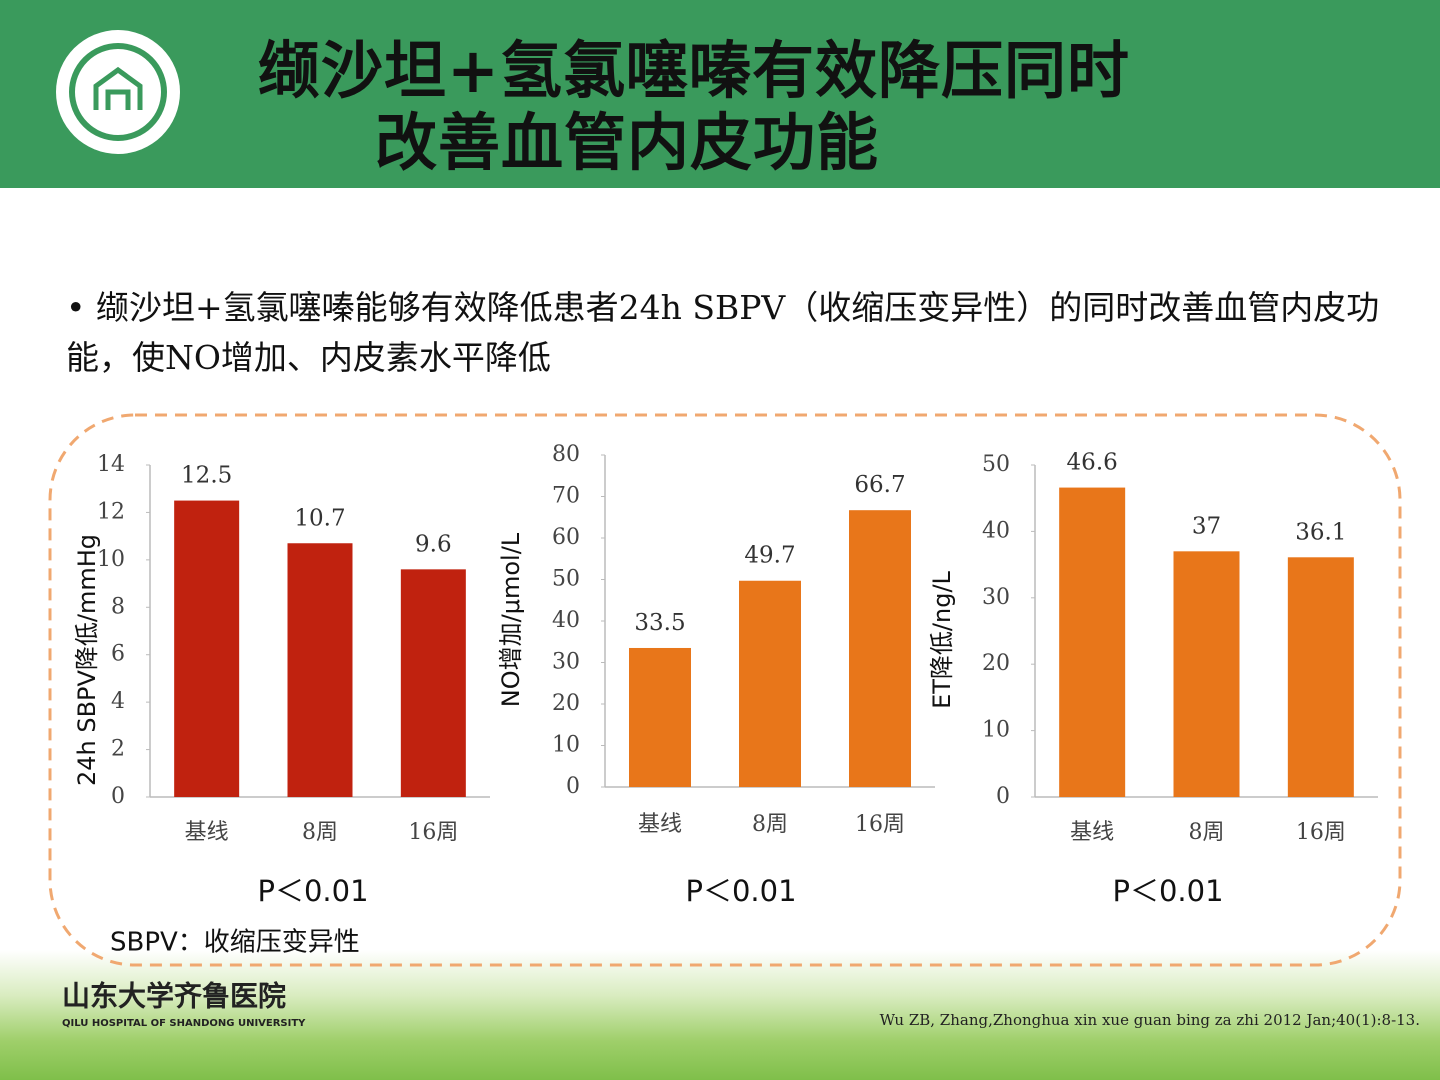  I want to click on value-label: 46.6, so click(1092, 463).